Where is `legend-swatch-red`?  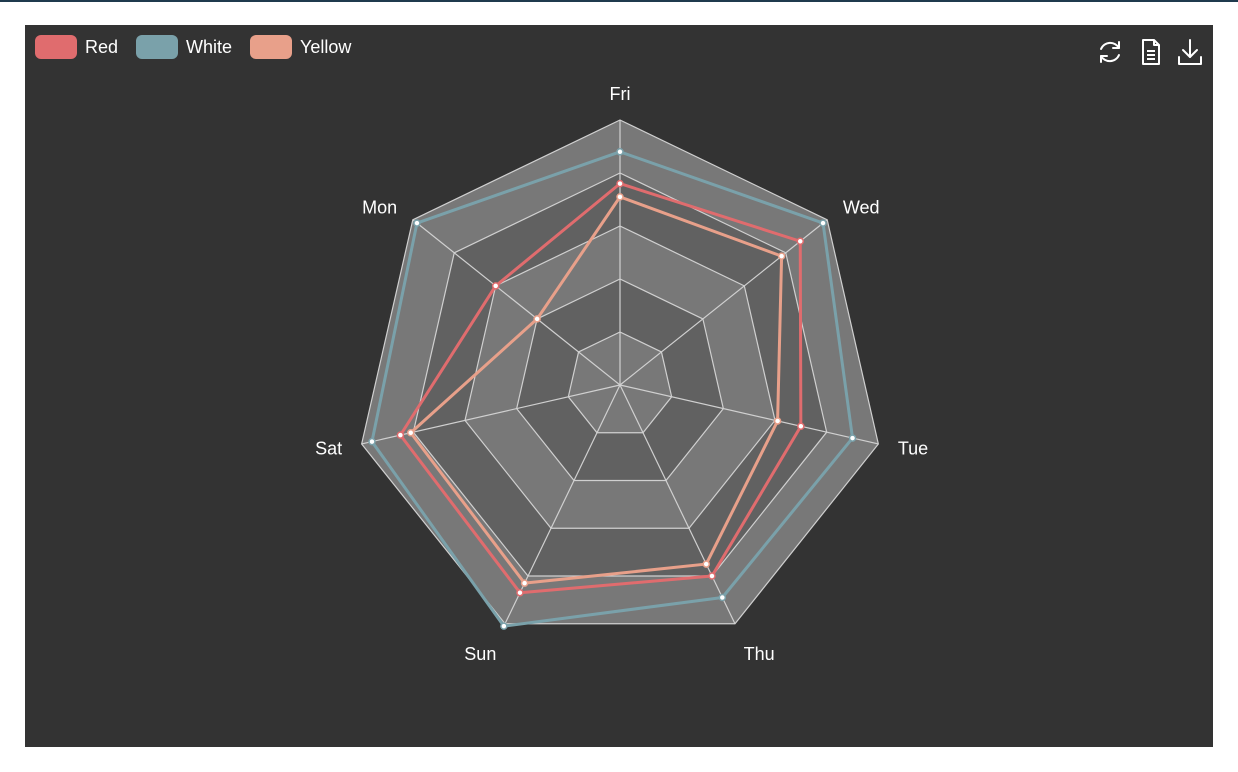
legend-swatch-red is located at coordinates (56, 47).